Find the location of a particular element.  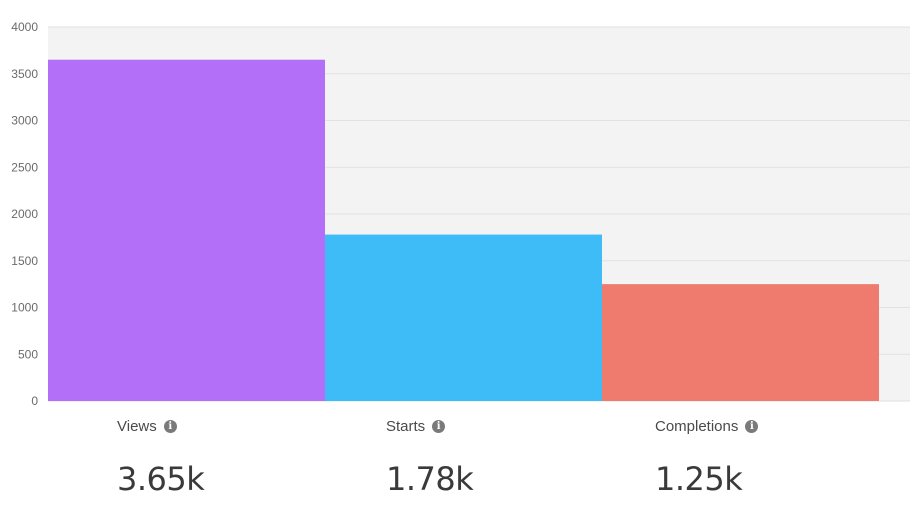

metric-label: Starts is located at coordinates (406, 426).